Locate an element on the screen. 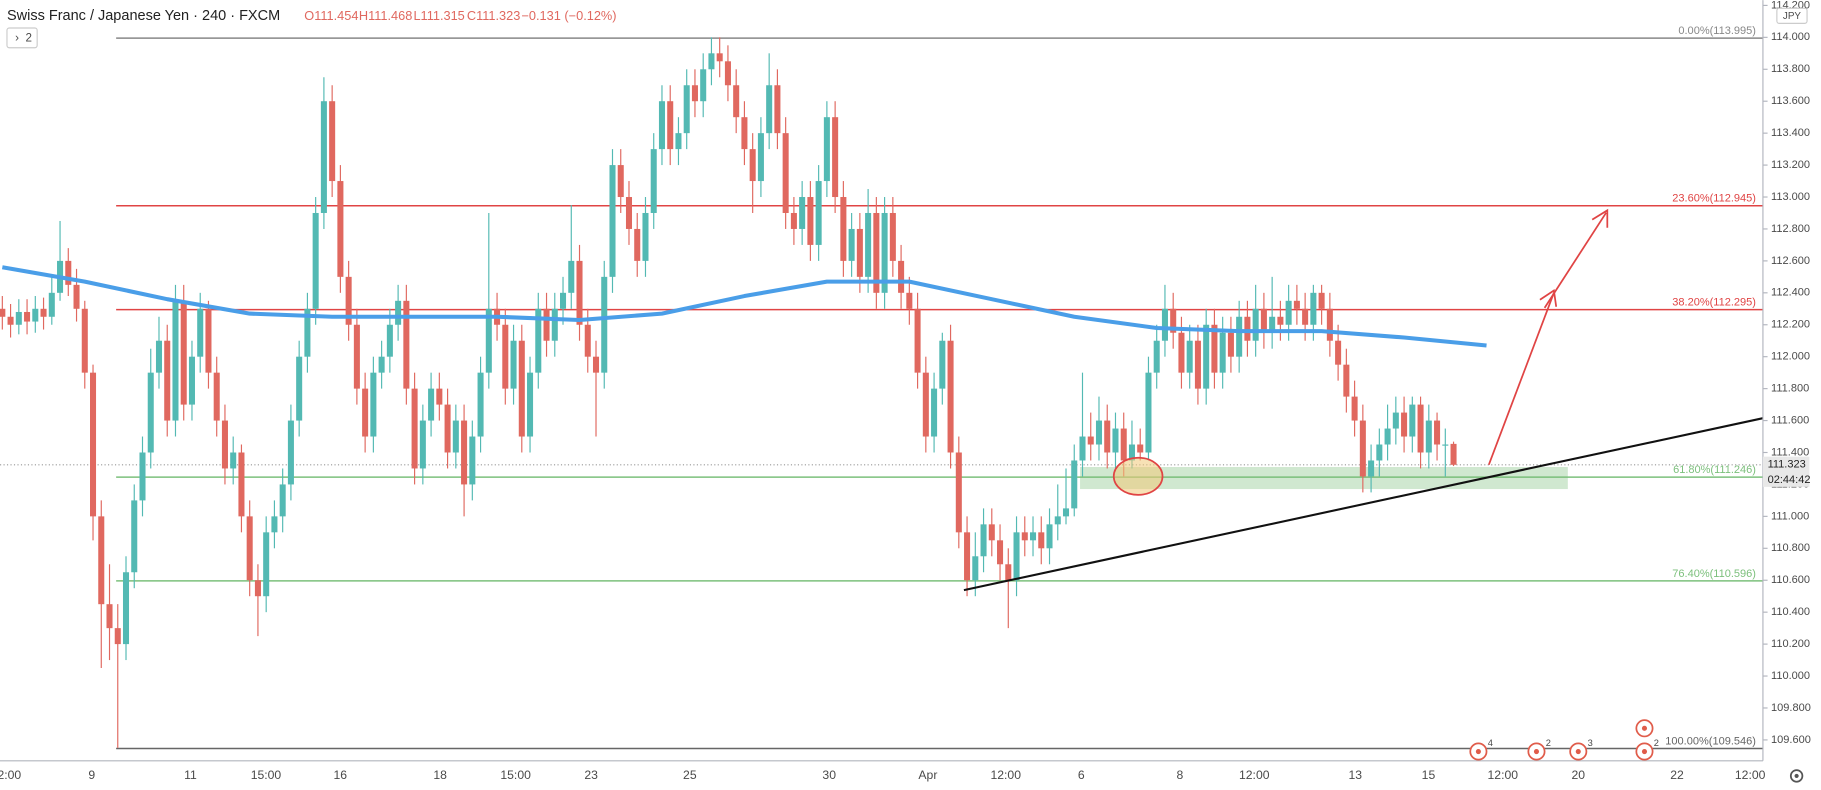 This screenshot has height=790, width=1821. y-tick-label: 110.800 is located at coordinates (1790, 548).